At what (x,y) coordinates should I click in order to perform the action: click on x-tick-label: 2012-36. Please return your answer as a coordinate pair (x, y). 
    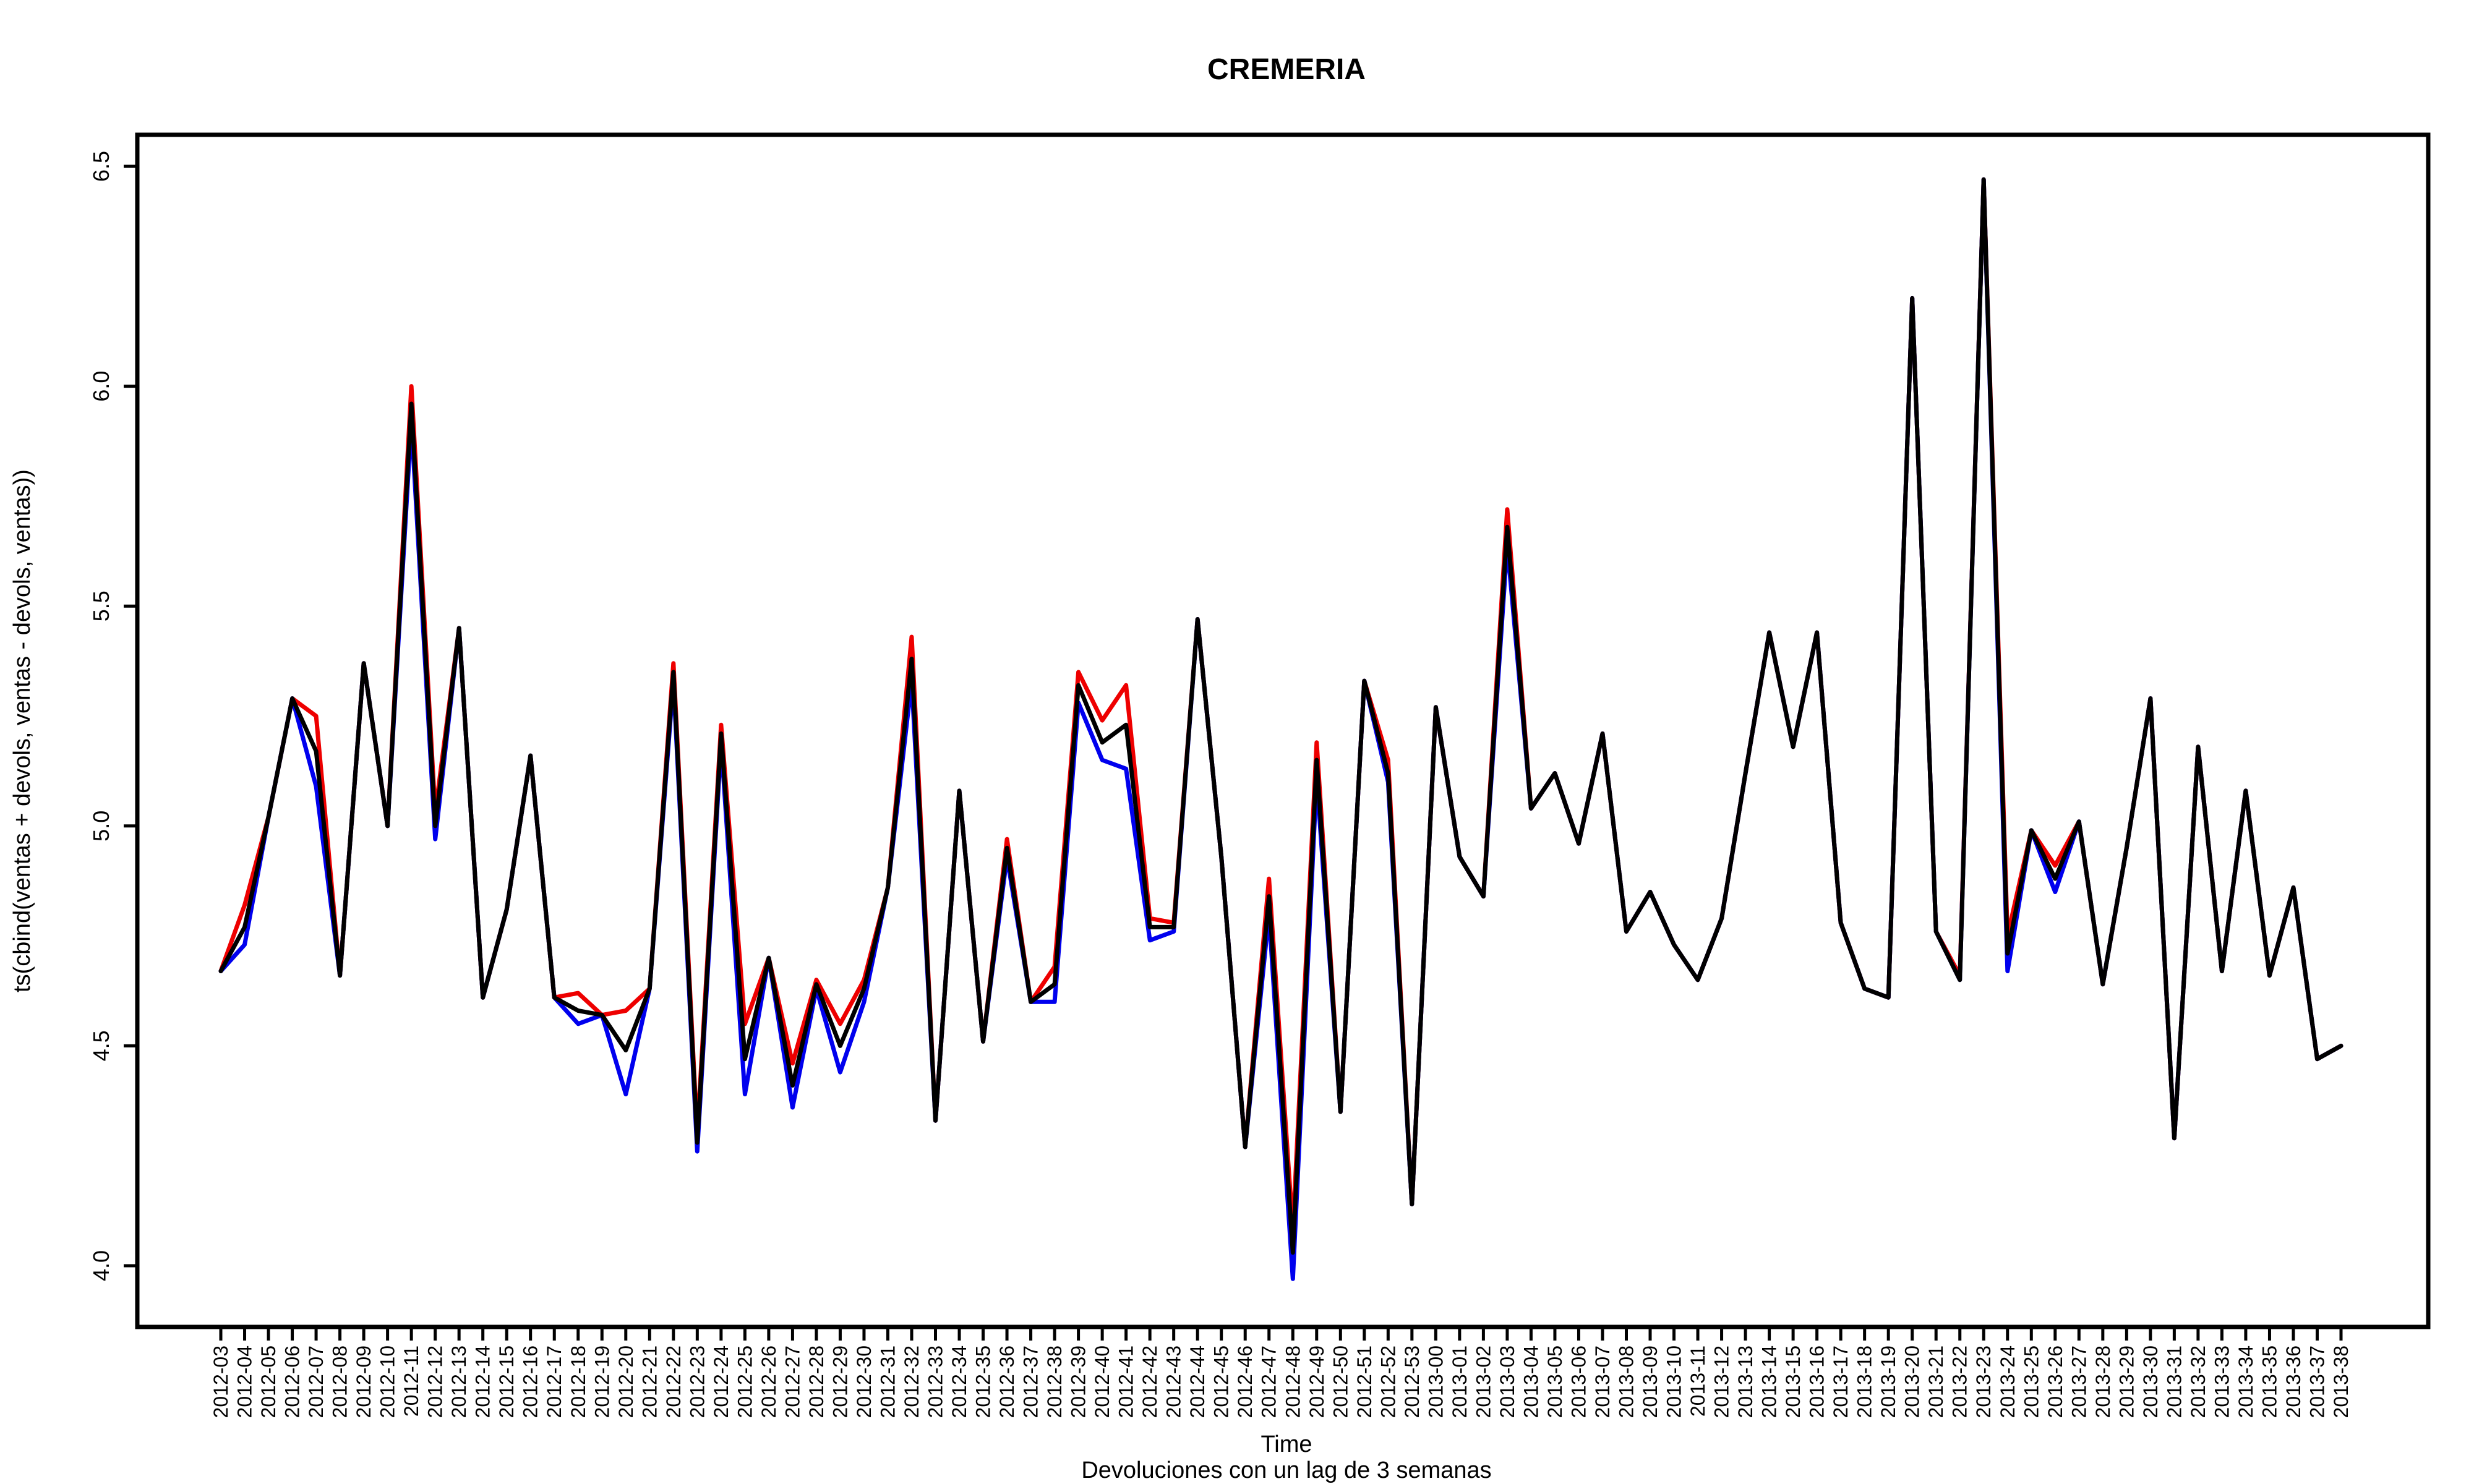
    Looking at the image, I should click on (1007, 1381).